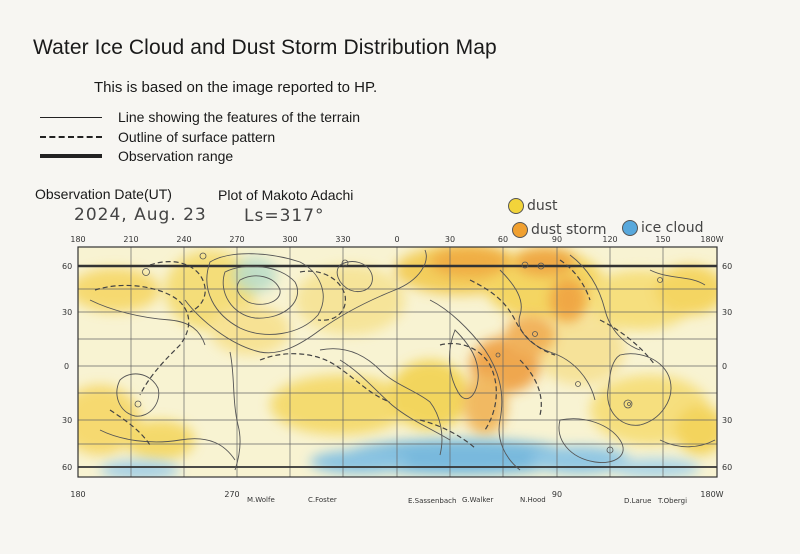  I want to click on dust-storm-areas, so click(508, 341).